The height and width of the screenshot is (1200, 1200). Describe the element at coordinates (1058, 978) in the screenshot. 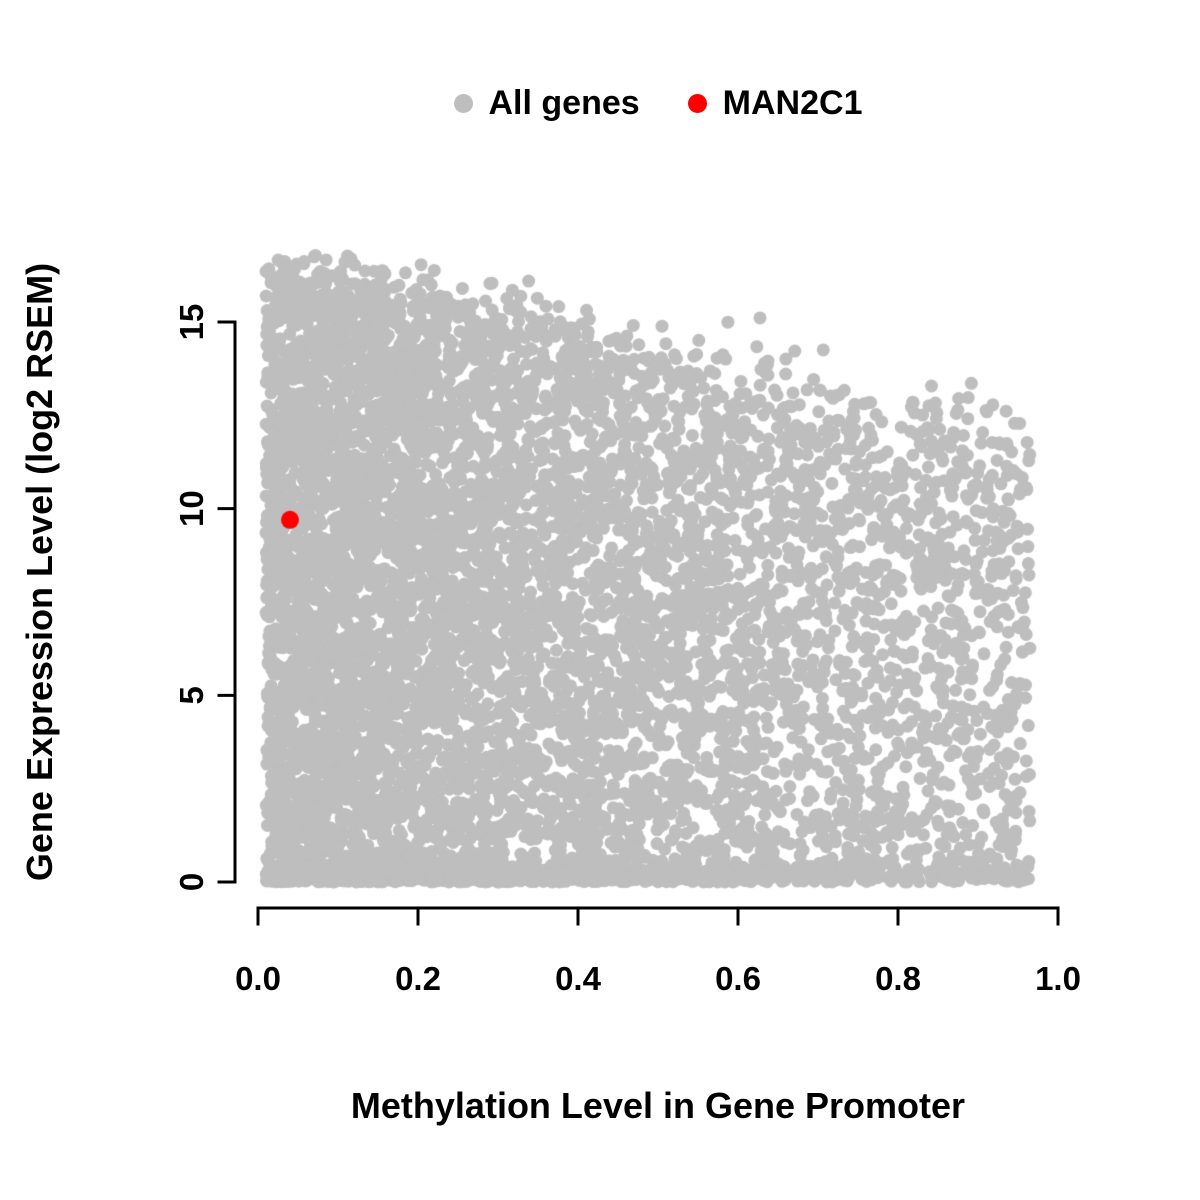

I see `svg-text: 1.0` at that location.